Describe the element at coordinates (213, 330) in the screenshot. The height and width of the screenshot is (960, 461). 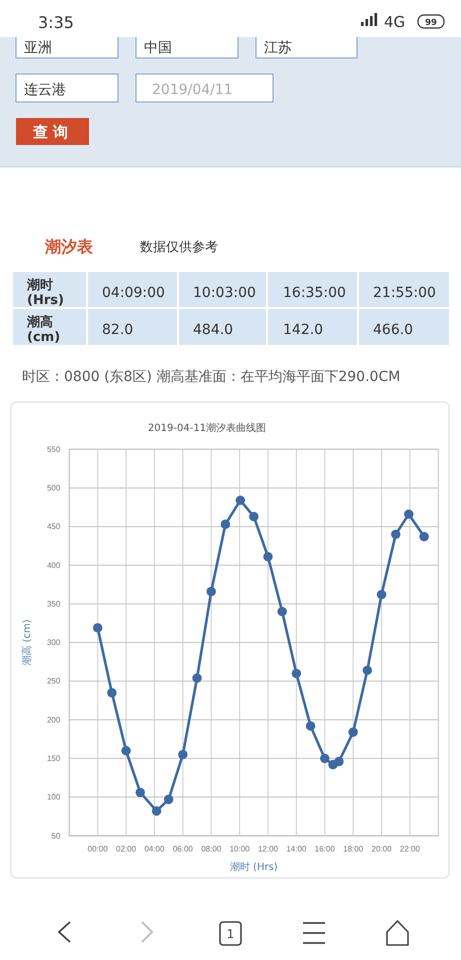
I see `text: 484.0` at that location.